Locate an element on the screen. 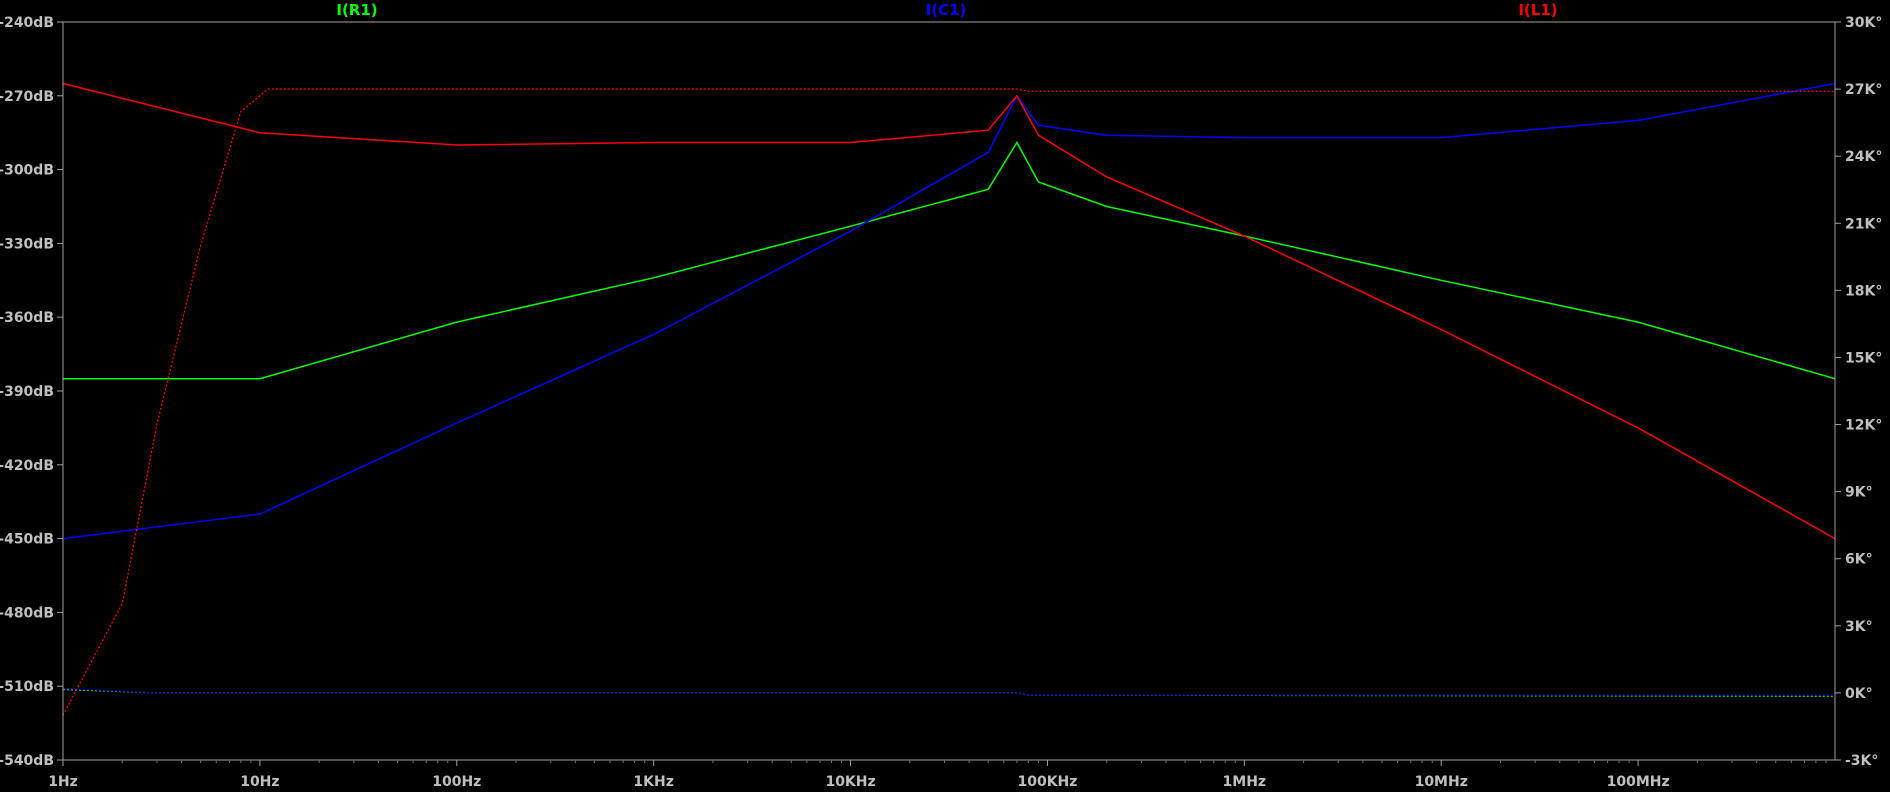 The image size is (1890, 792). x-tick-label: 100MHz is located at coordinates (1638, 782).